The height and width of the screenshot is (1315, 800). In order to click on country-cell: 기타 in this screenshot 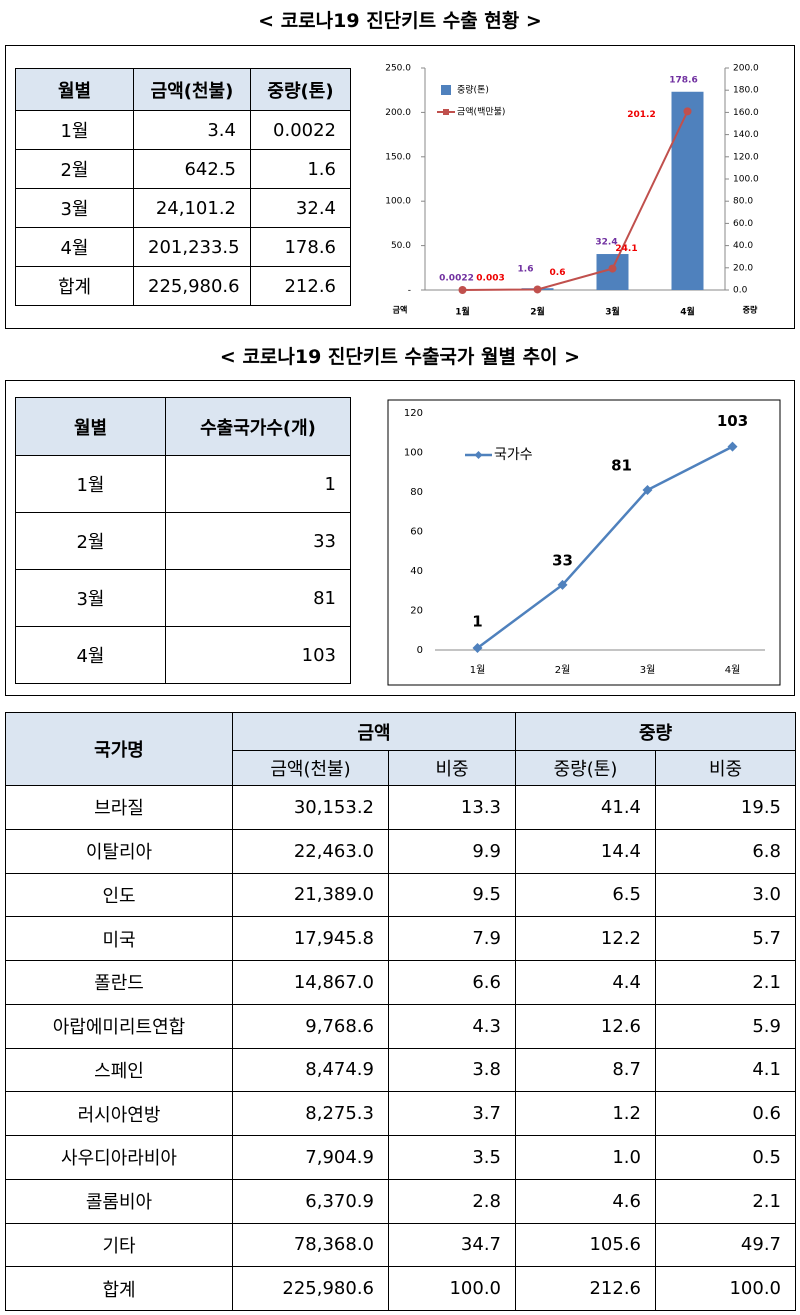, I will do `click(119, 1245)`.